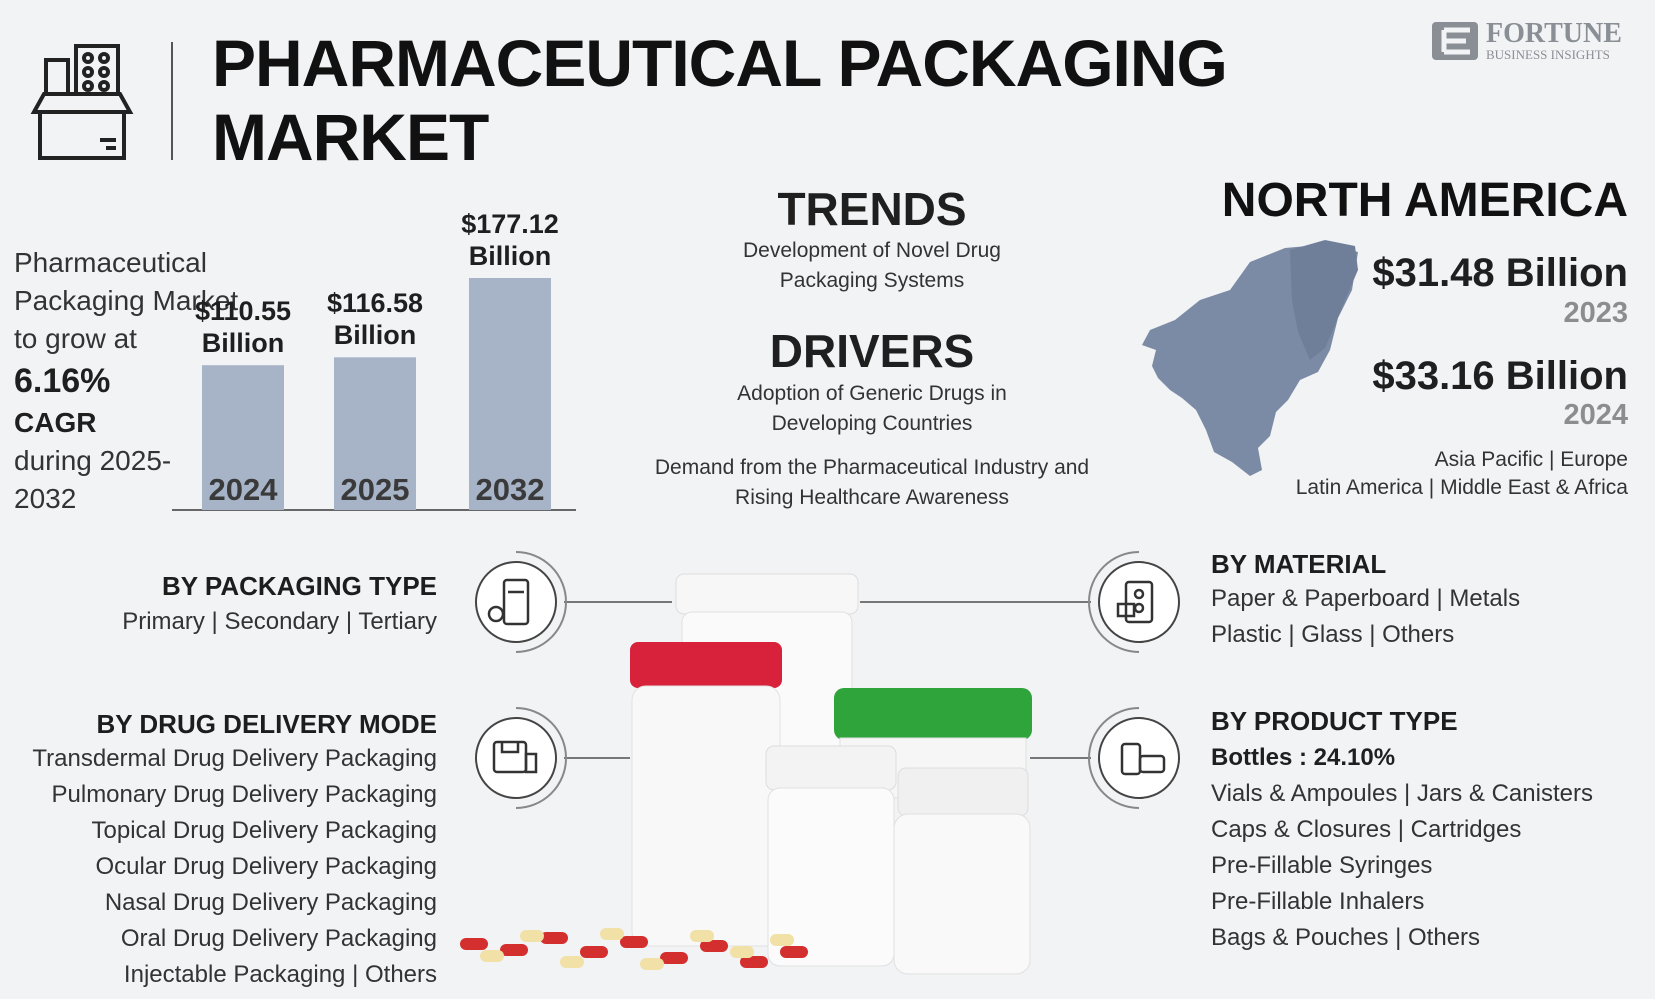 The image size is (1655, 999). What do you see at coordinates (1402, 793) in the screenshot?
I see `segment-item: Vials & Ampoules | Jars & Canisters` at bounding box center [1402, 793].